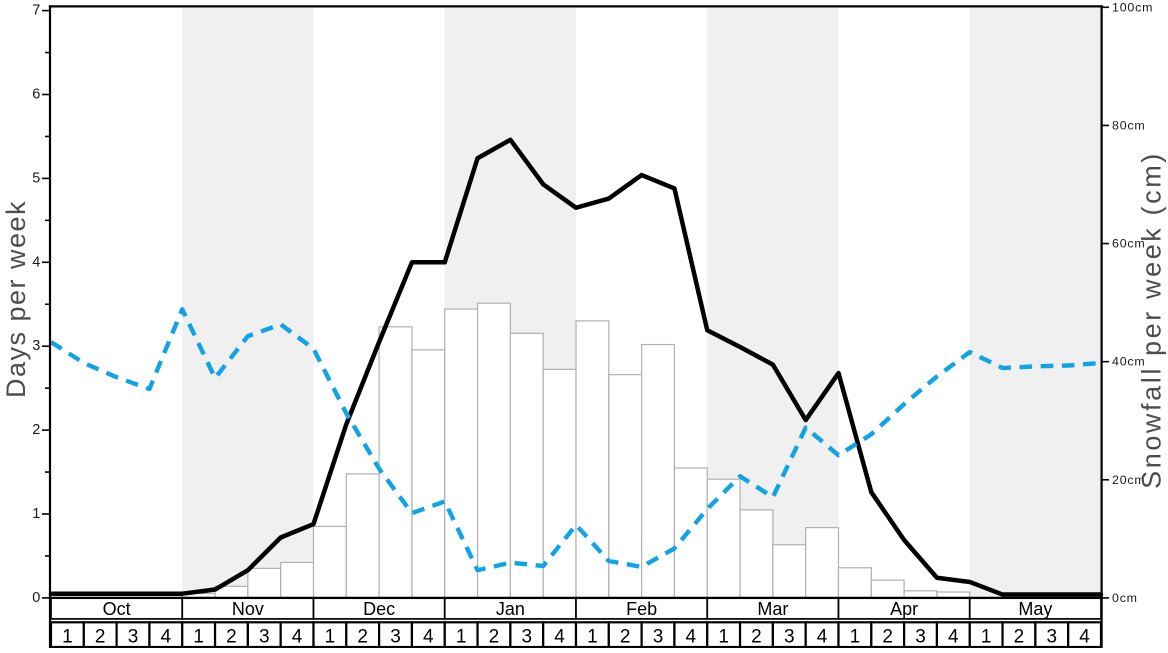 The height and width of the screenshot is (653, 1168). What do you see at coordinates (510, 609) in the screenshot?
I see `svg-text: Jan` at bounding box center [510, 609].